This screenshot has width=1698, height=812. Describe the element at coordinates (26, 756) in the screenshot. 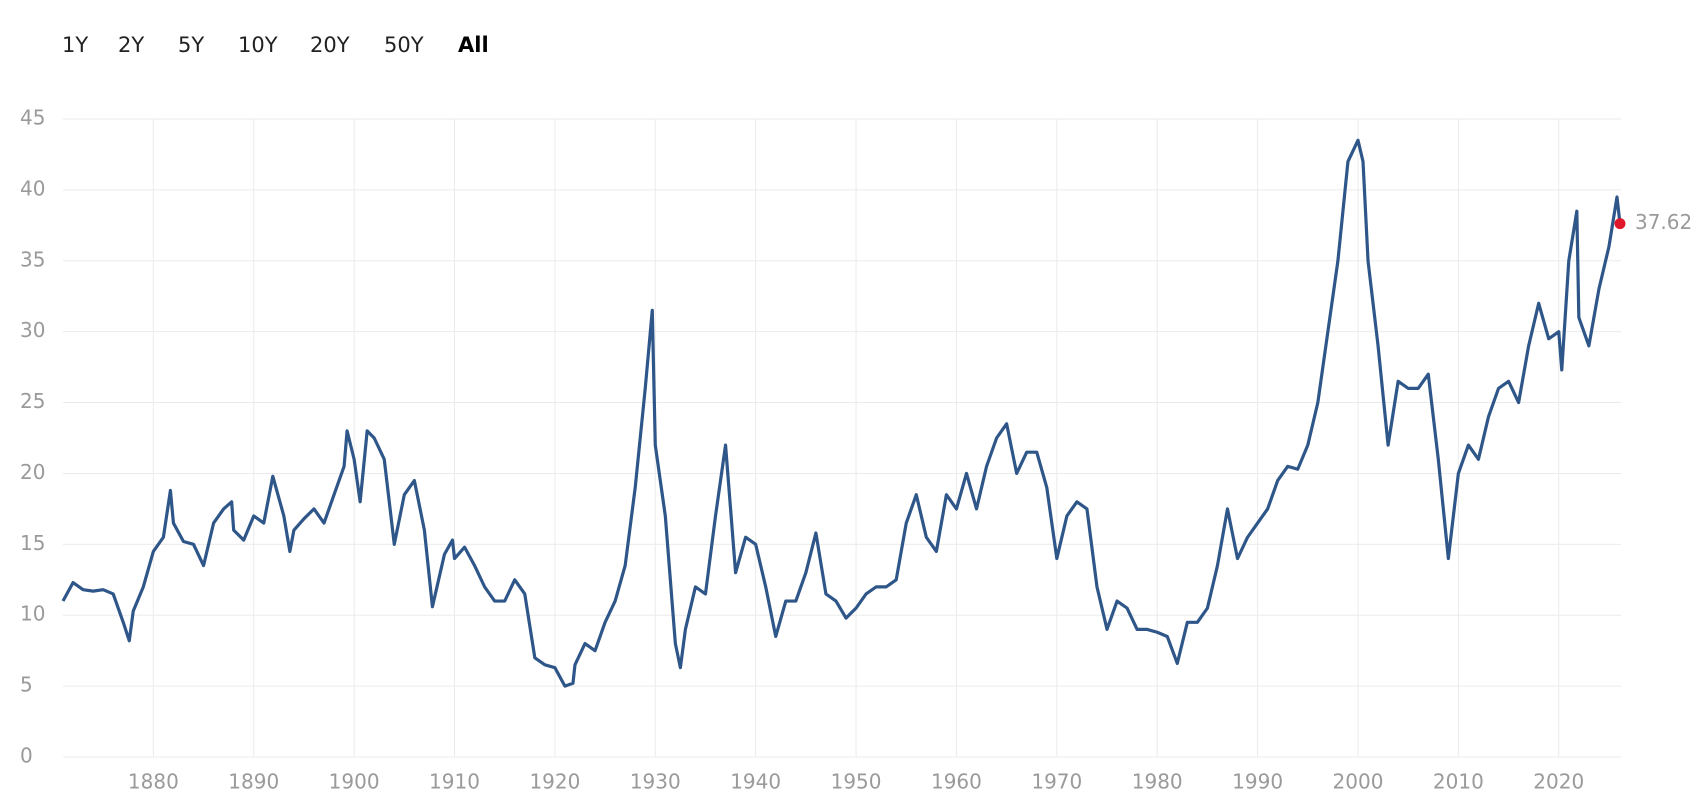

I see `y-tick-label: 0` at that location.